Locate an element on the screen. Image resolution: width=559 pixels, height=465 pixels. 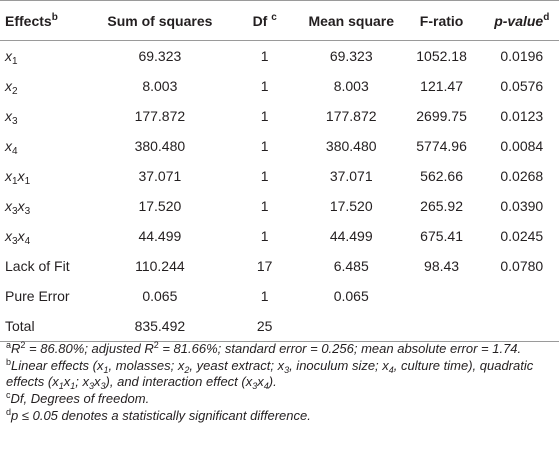
table-row-total: Total 835.492 25 is located at coordinates (279, 326).